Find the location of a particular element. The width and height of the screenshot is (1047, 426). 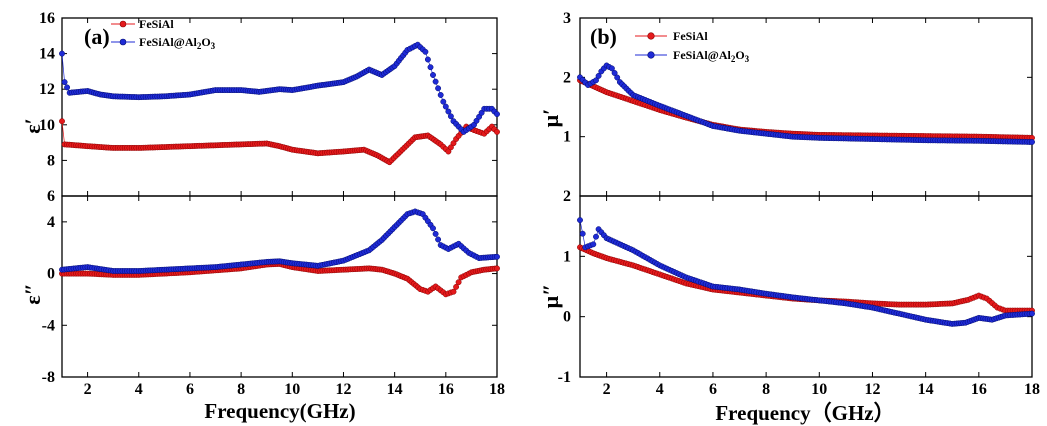

legend-b-label-2-sub2: 3 is located at coordinates (747, 59).